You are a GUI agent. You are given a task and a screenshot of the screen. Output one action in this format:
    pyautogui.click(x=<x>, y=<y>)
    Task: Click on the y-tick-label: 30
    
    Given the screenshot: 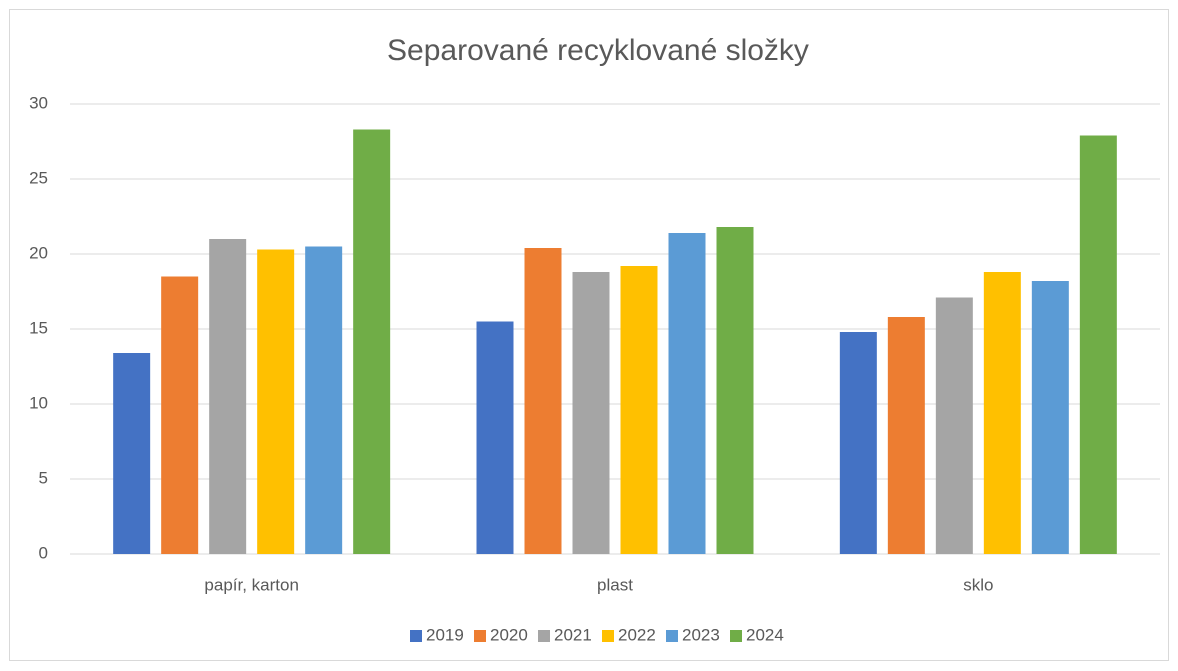 What is the action you would take?
    pyautogui.click(x=38, y=102)
    